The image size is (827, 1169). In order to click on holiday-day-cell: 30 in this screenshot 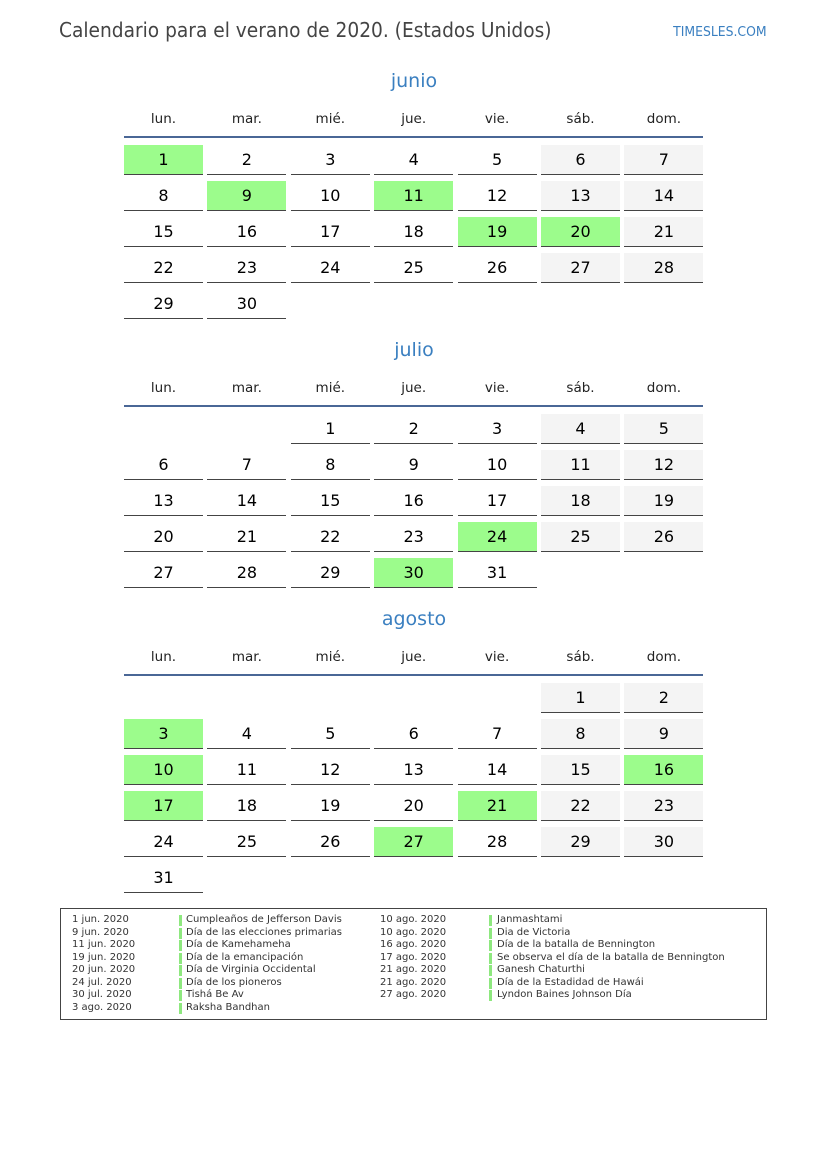, I will do `click(414, 573)`.